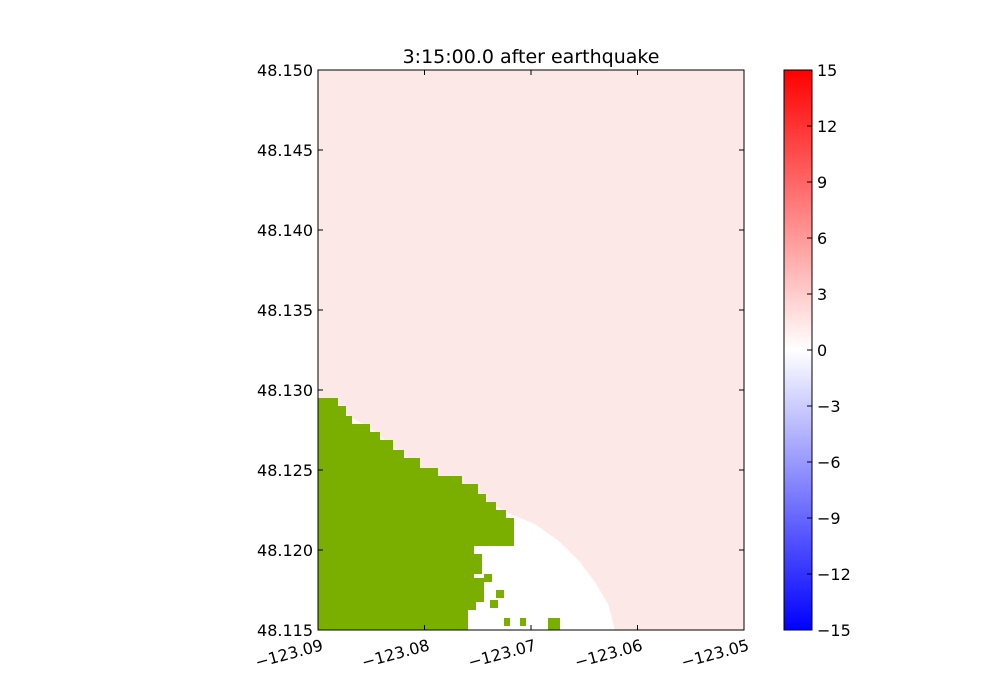  What do you see at coordinates (285, 390) in the screenshot?
I see `y-tick-label: 48.130` at bounding box center [285, 390].